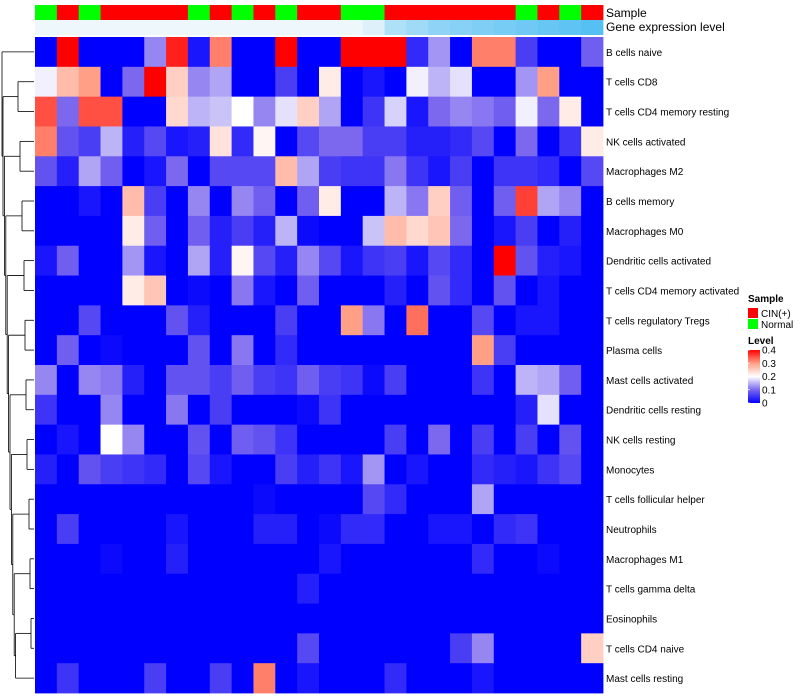  Describe the element at coordinates (634, 351) in the screenshot. I see `row-label: Plasma cells` at that location.